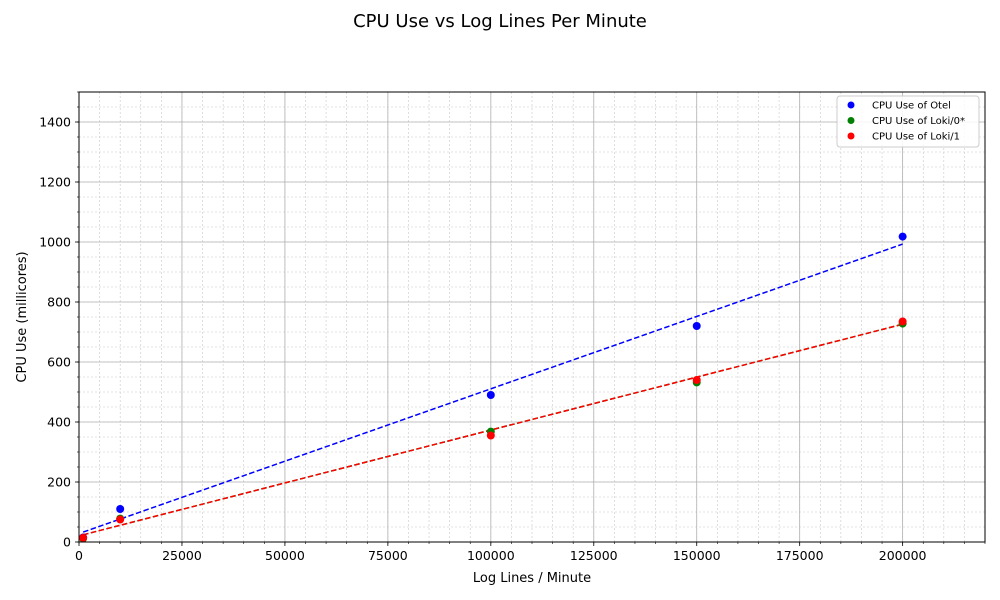  What do you see at coordinates (532, 578) in the screenshot?
I see `x-axis-title: Log Lines / Minute` at bounding box center [532, 578].